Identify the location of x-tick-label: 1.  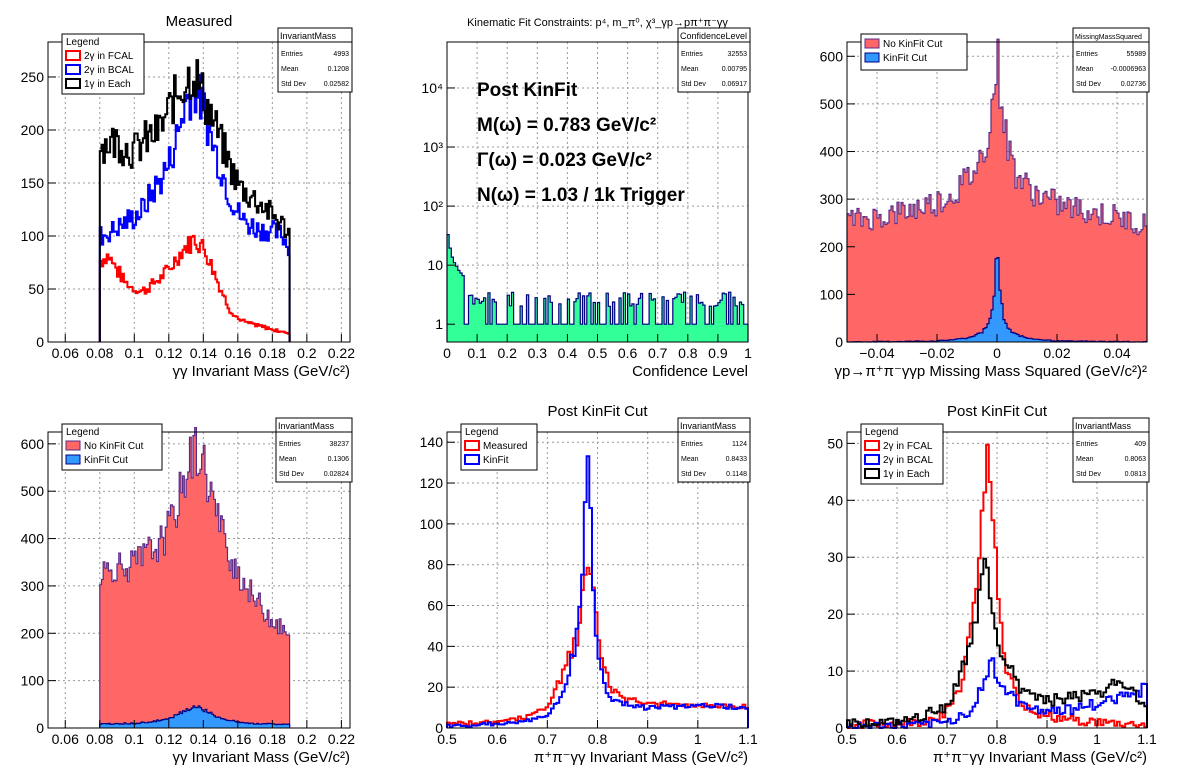
(748, 353).